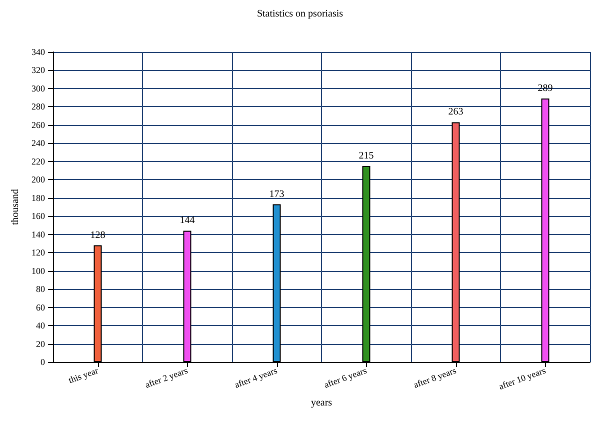 This screenshot has width=600, height=441. Describe the element at coordinates (39, 70) in the screenshot. I see `y-tick-label: 320` at that location.